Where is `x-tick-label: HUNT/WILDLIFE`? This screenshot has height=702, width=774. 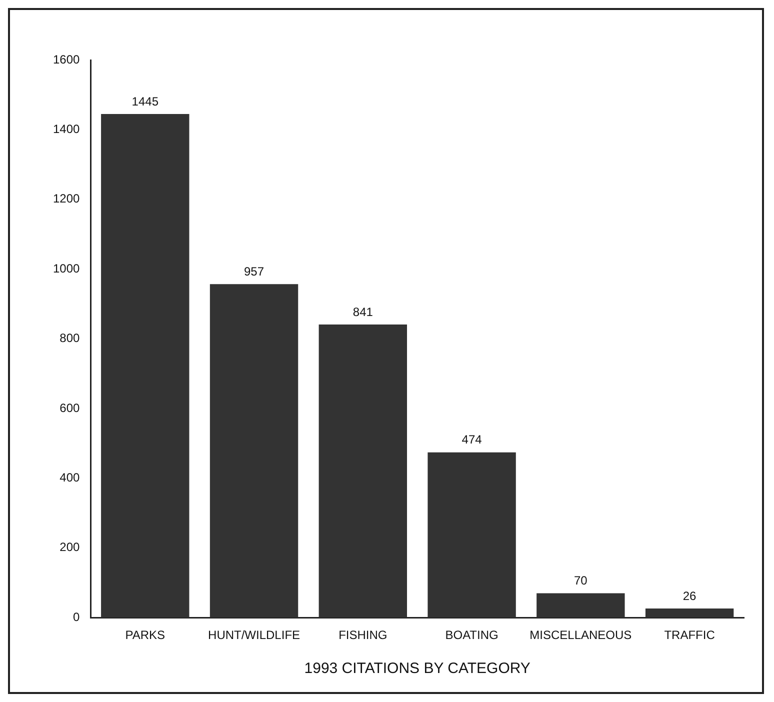 x-tick-label: HUNT/WILDLIFE is located at coordinates (254, 635).